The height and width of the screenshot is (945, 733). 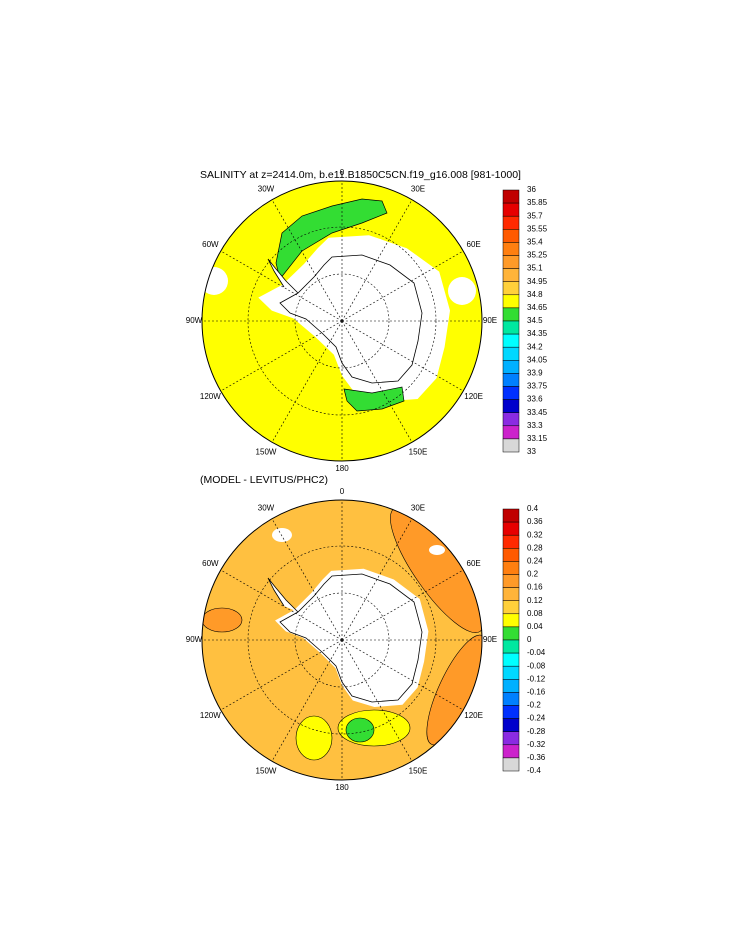 What do you see at coordinates (533, 574) in the screenshot?
I see `colorbar-label: 0.2` at bounding box center [533, 574].